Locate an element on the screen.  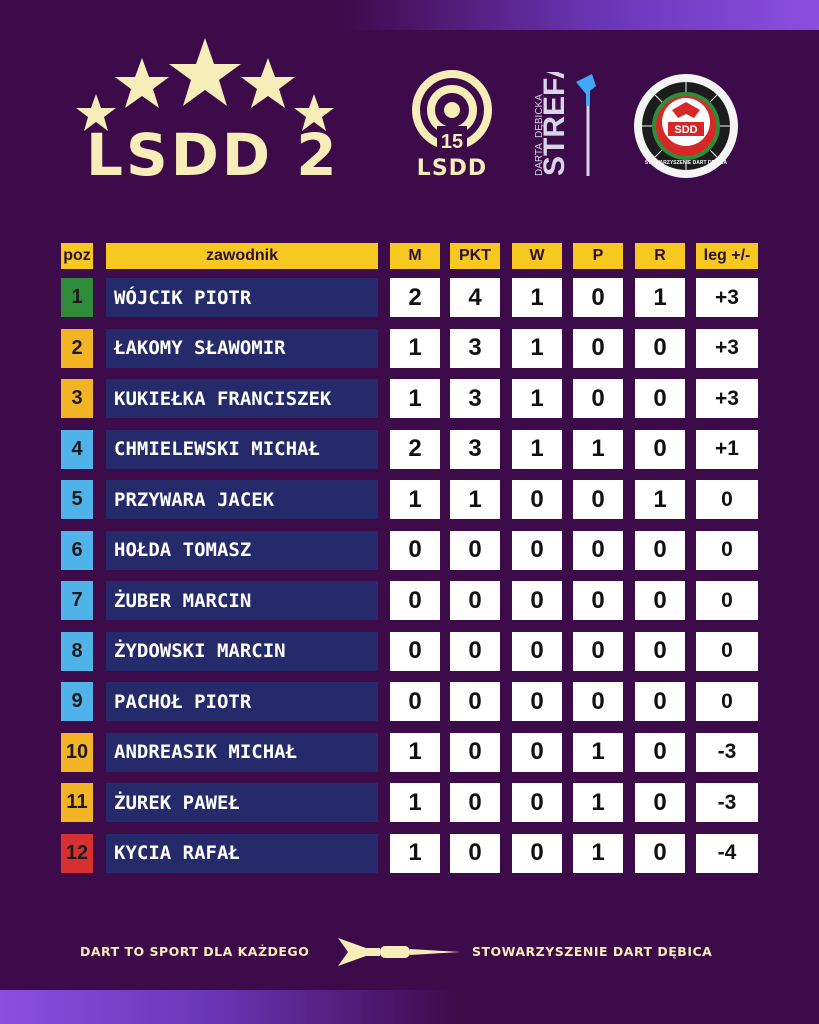
stat-leg: -3 is located at coordinates (727, 802).